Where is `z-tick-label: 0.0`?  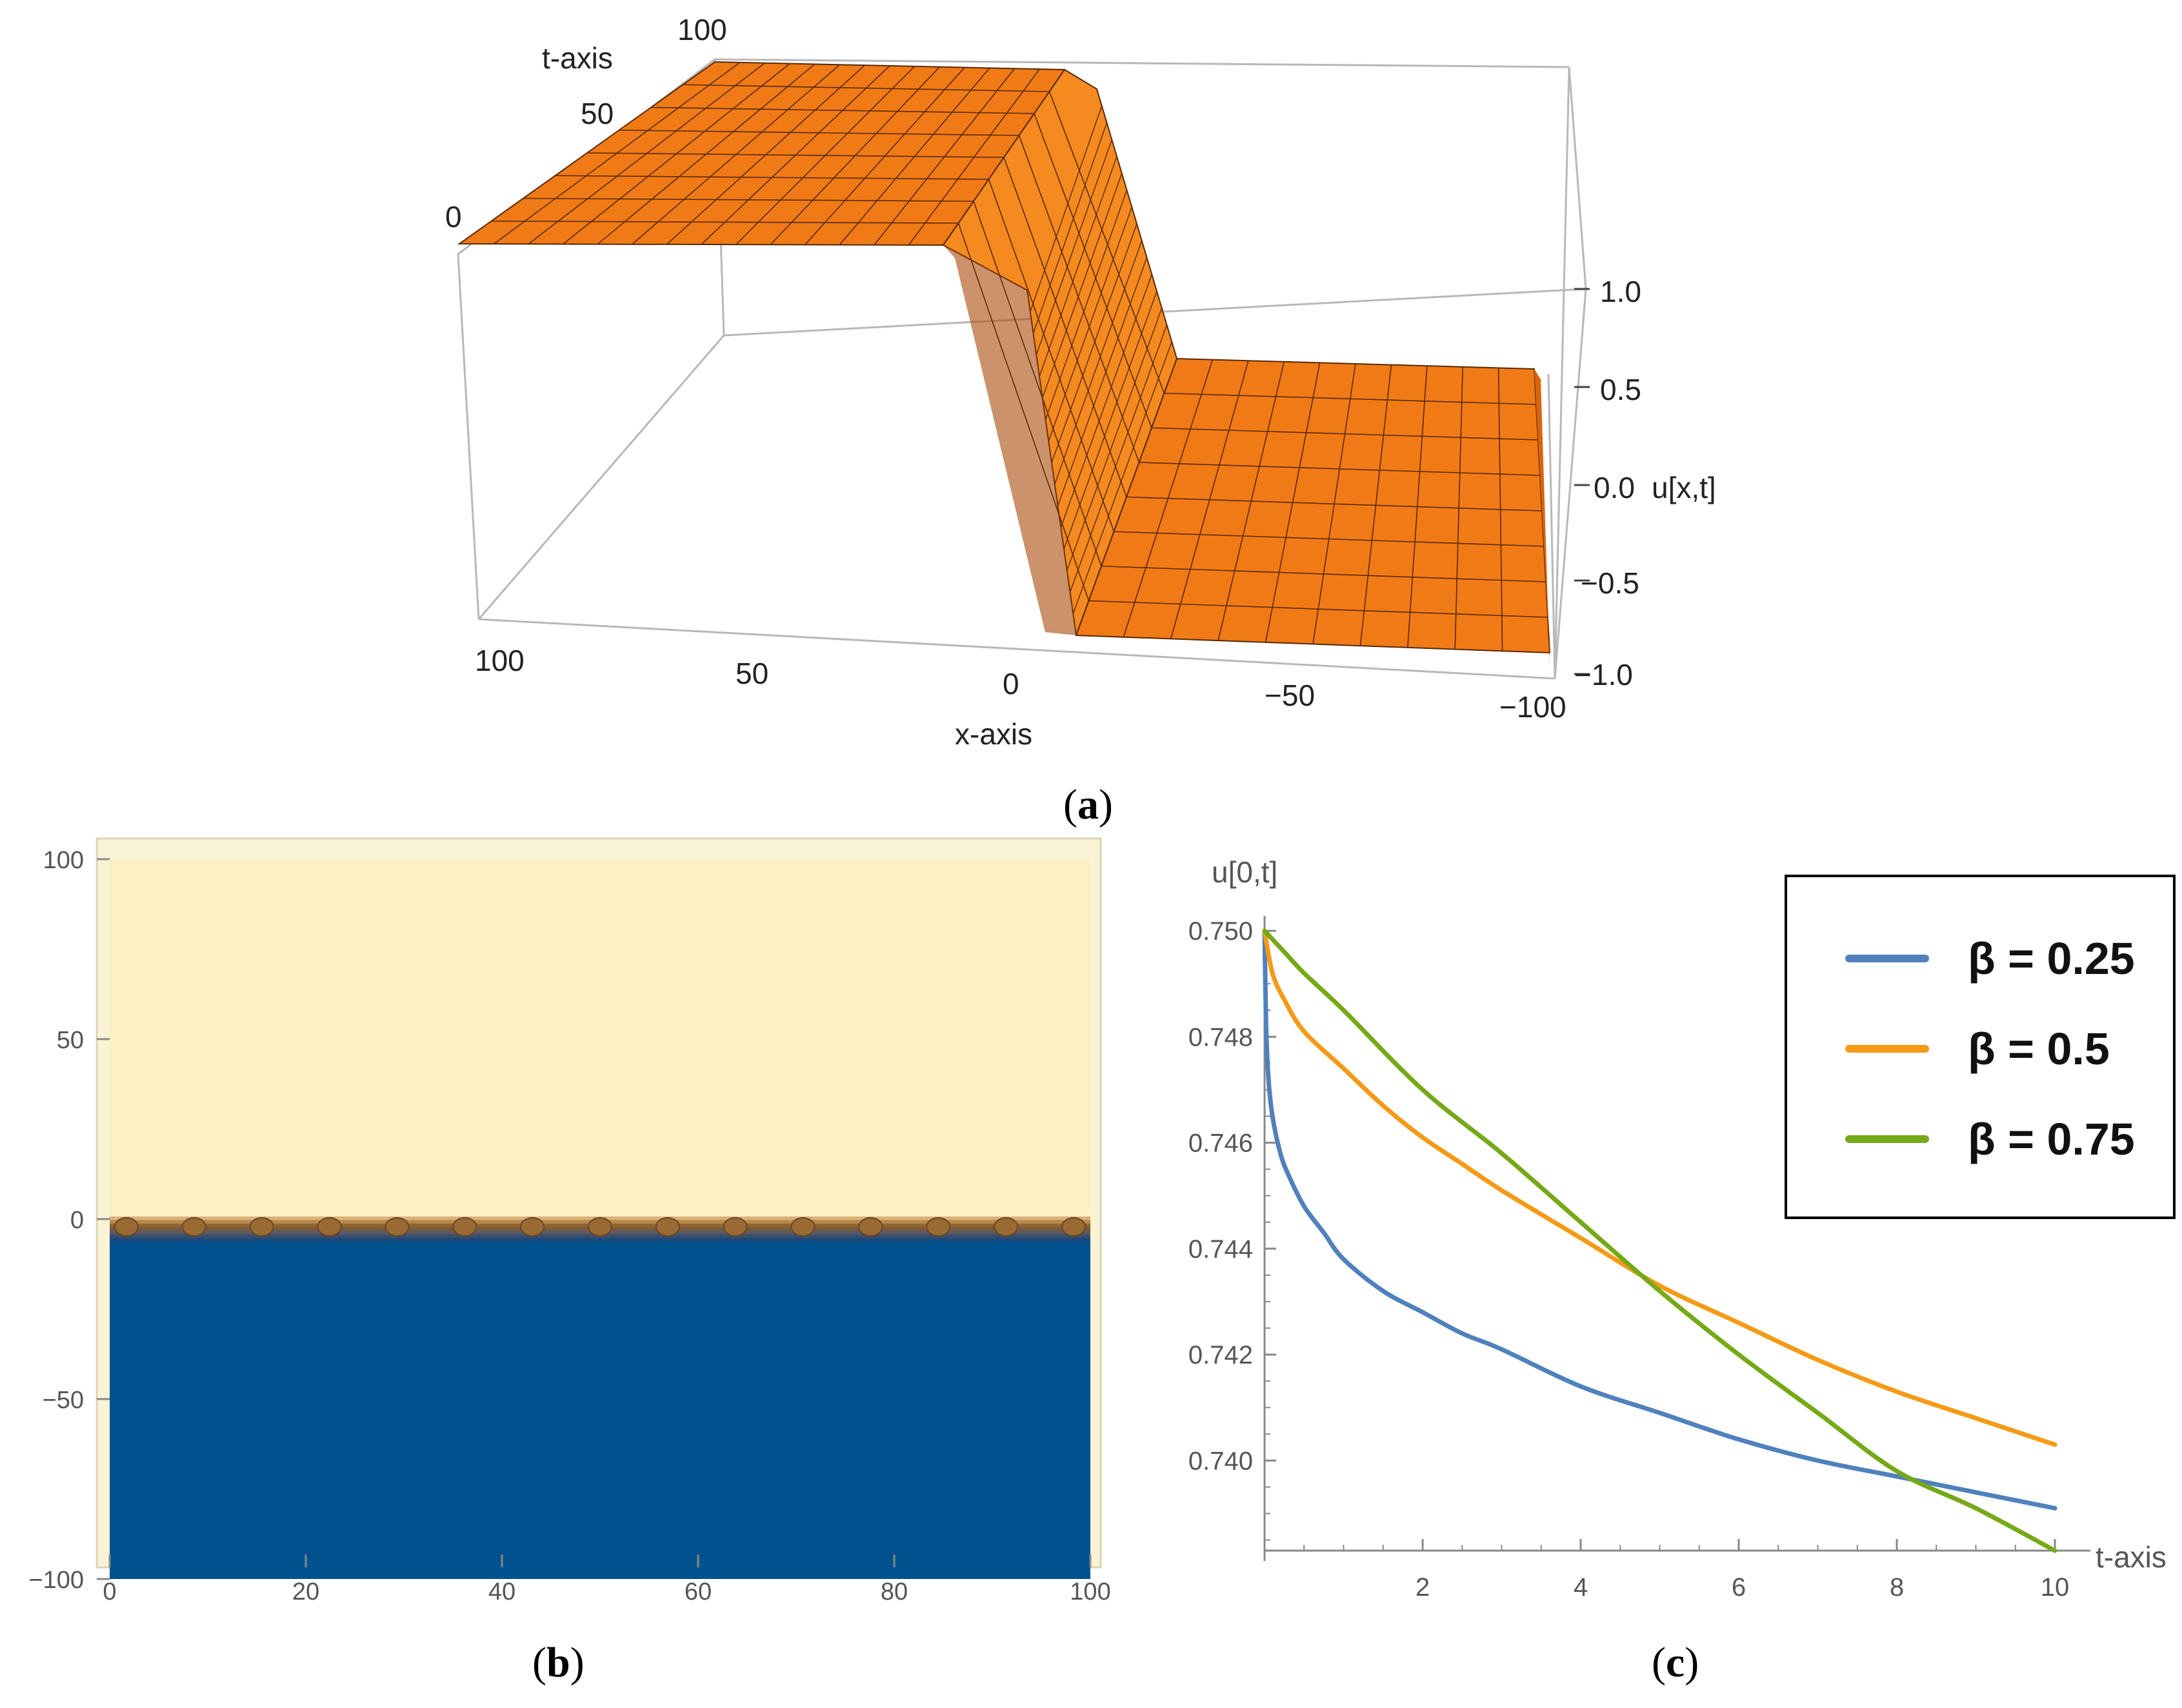 z-tick-label: 0.0 is located at coordinates (1614, 487).